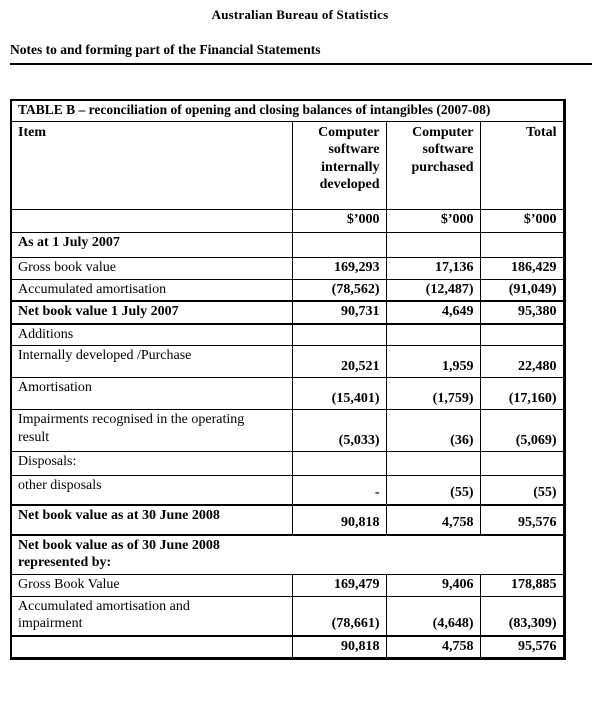  What do you see at coordinates (339, 290) in the screenshot?
I see `cell-value: (78,562)` at bounding box center [339, 290].